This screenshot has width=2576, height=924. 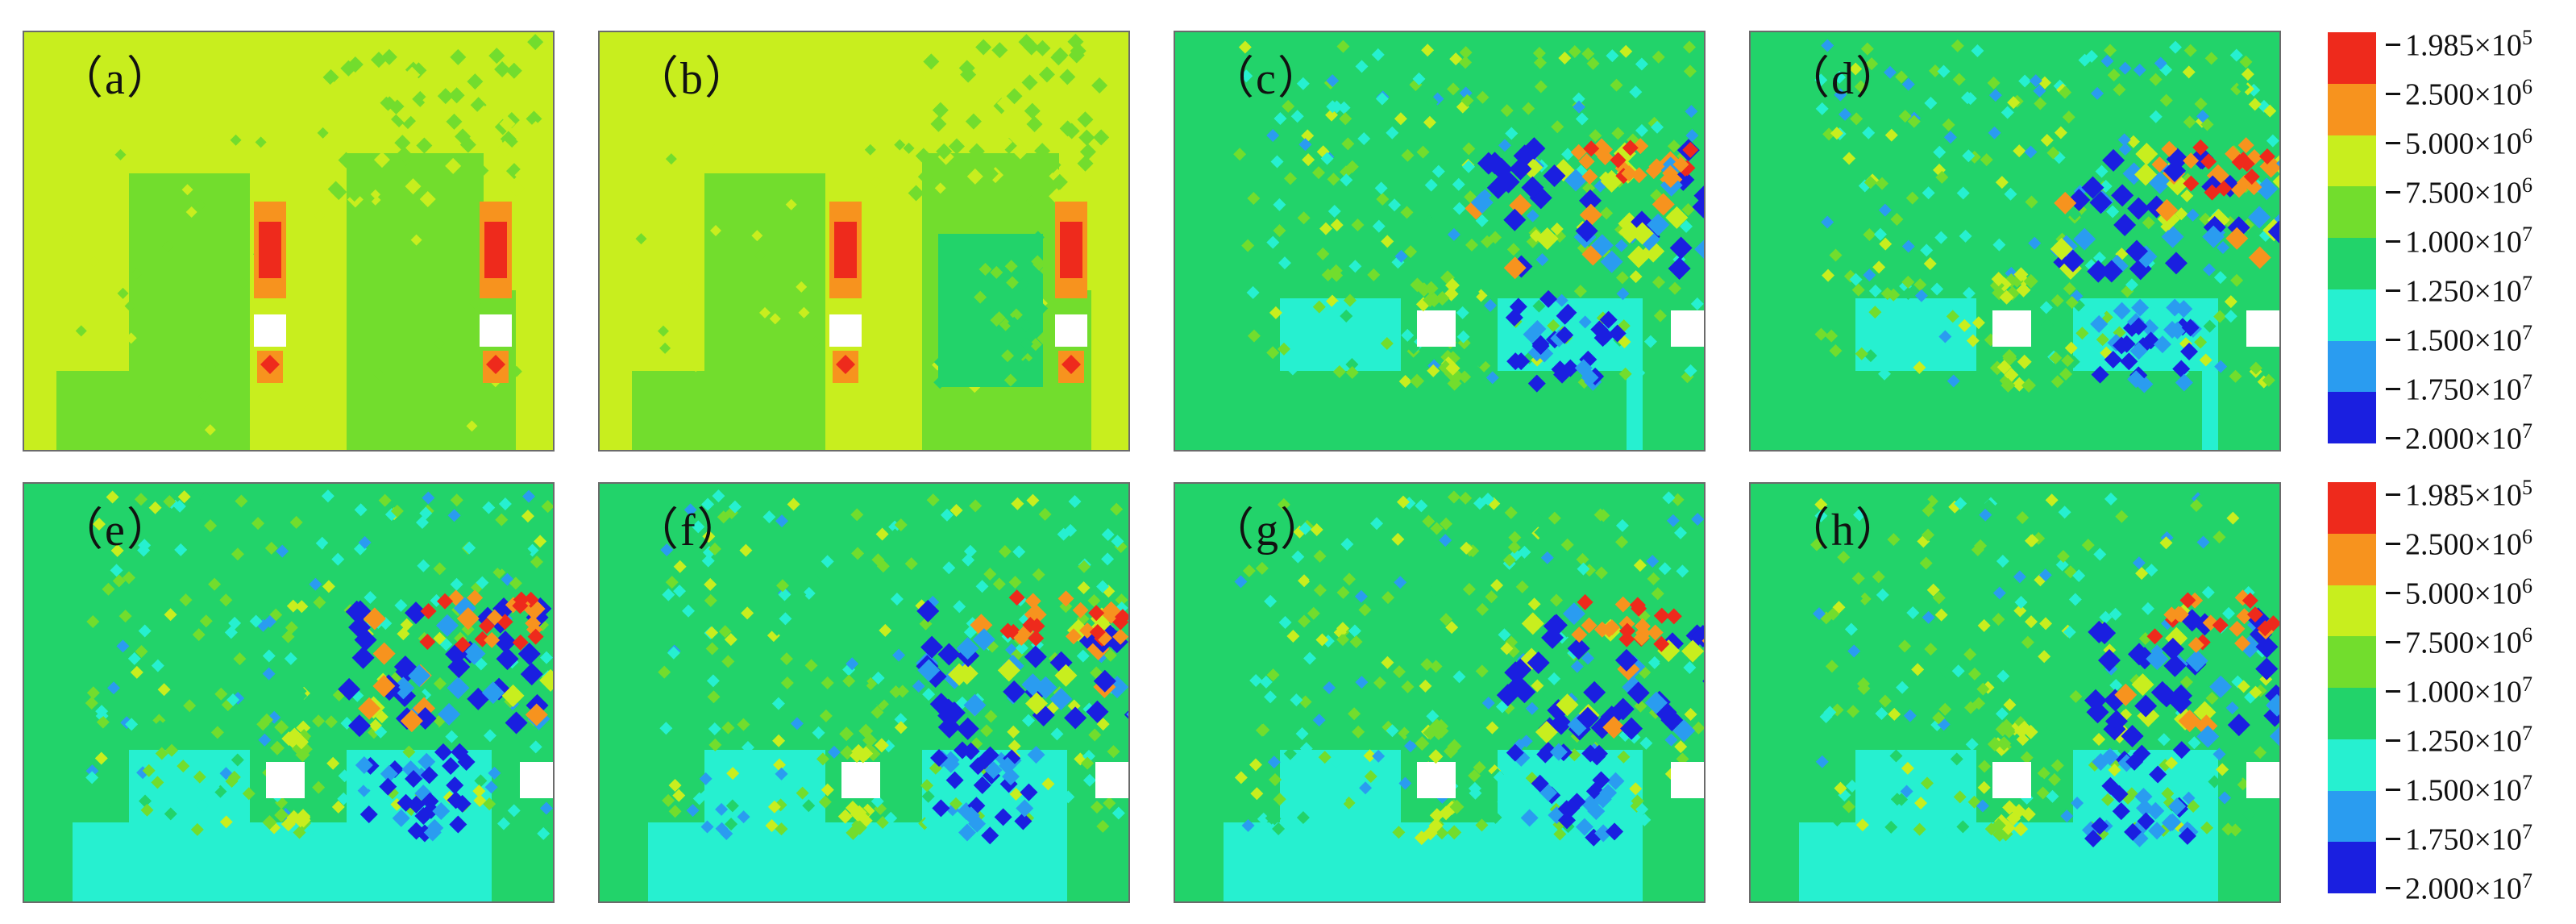 I want to click on contour-panel-b: （b）, so click(x=864, y=241).